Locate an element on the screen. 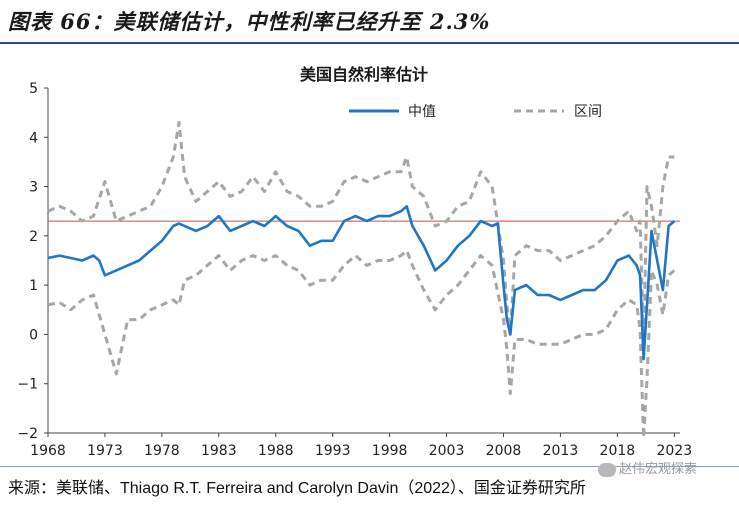 The image size is (739, 506). chart-title: 美国自然利率估计 is located at coordinates (364, 74).